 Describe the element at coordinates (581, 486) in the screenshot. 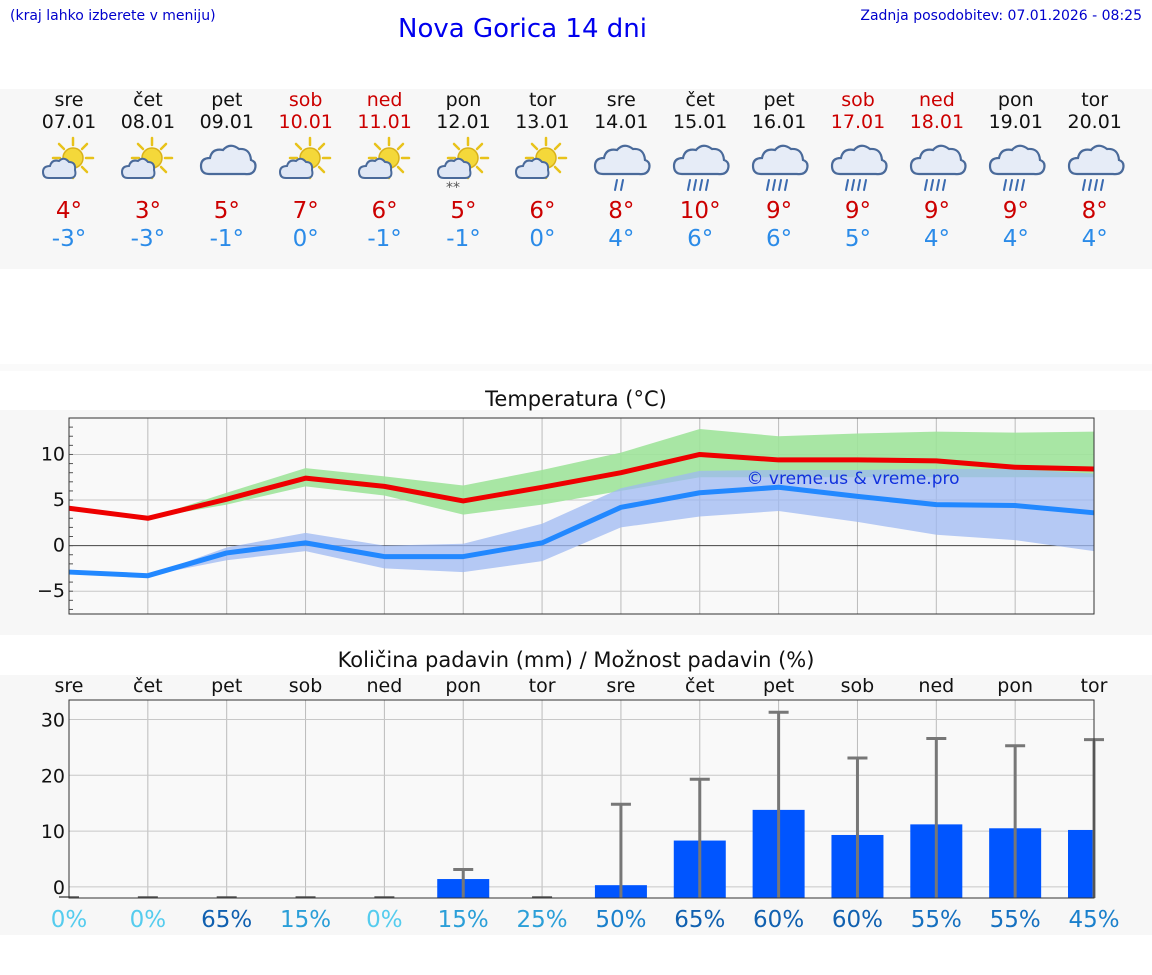

I see `max-temp-line` at that location.